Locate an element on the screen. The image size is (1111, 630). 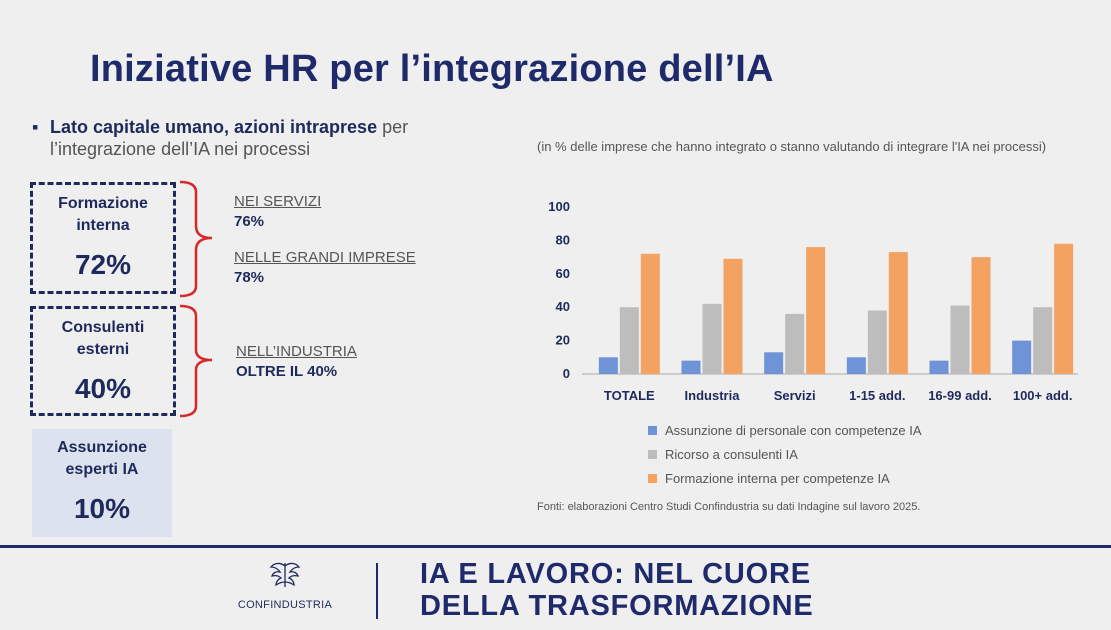
footer-divider is located at coordinates (555, 546).